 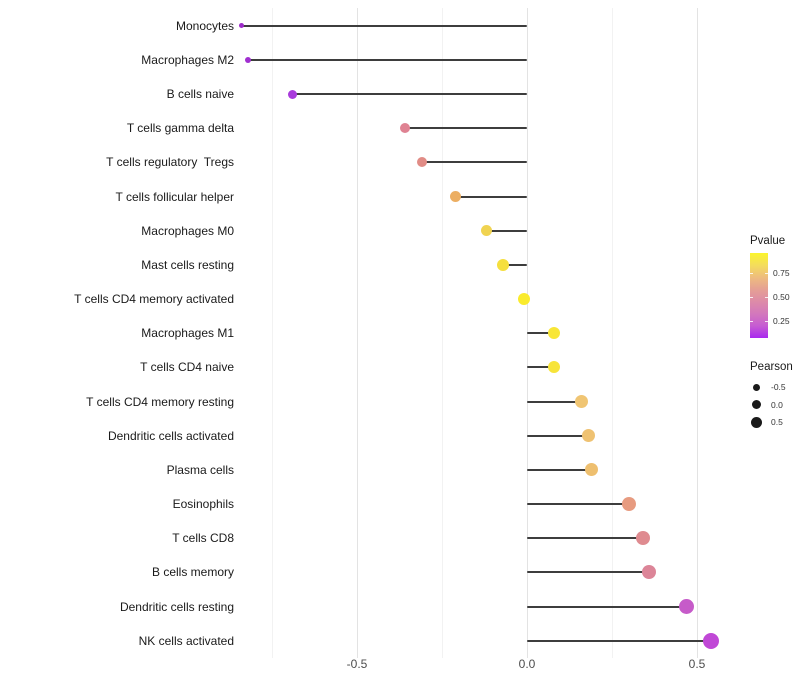 What do you see at coordinates (778, 387) in the screenshot?
I see `pearson-size-label: -0.5` at bounding box center [778, 387].